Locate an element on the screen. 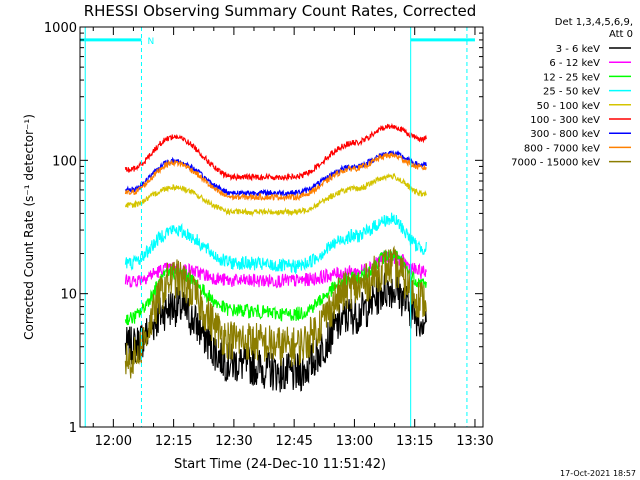 The image size is (640, 480). y-tick-label-3: 100 is located at coordinates (64, 161).